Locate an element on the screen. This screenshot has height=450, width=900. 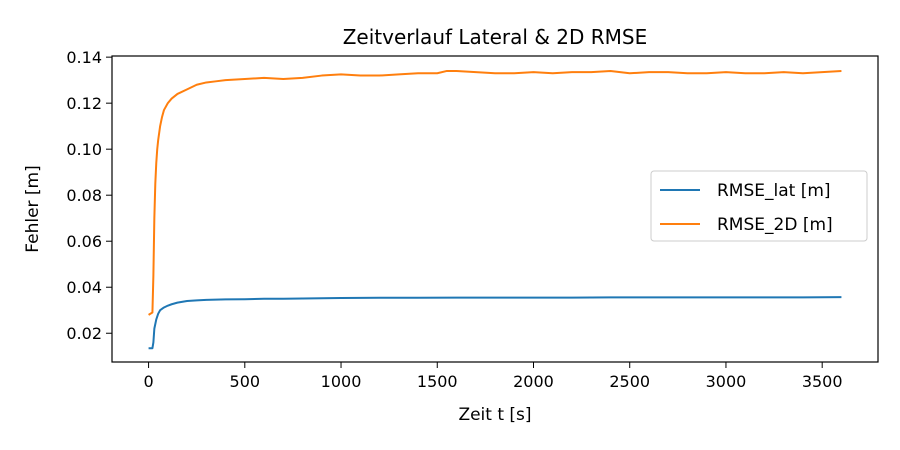
y-tick-label: 0.06 is located at coordinates (84, 241).